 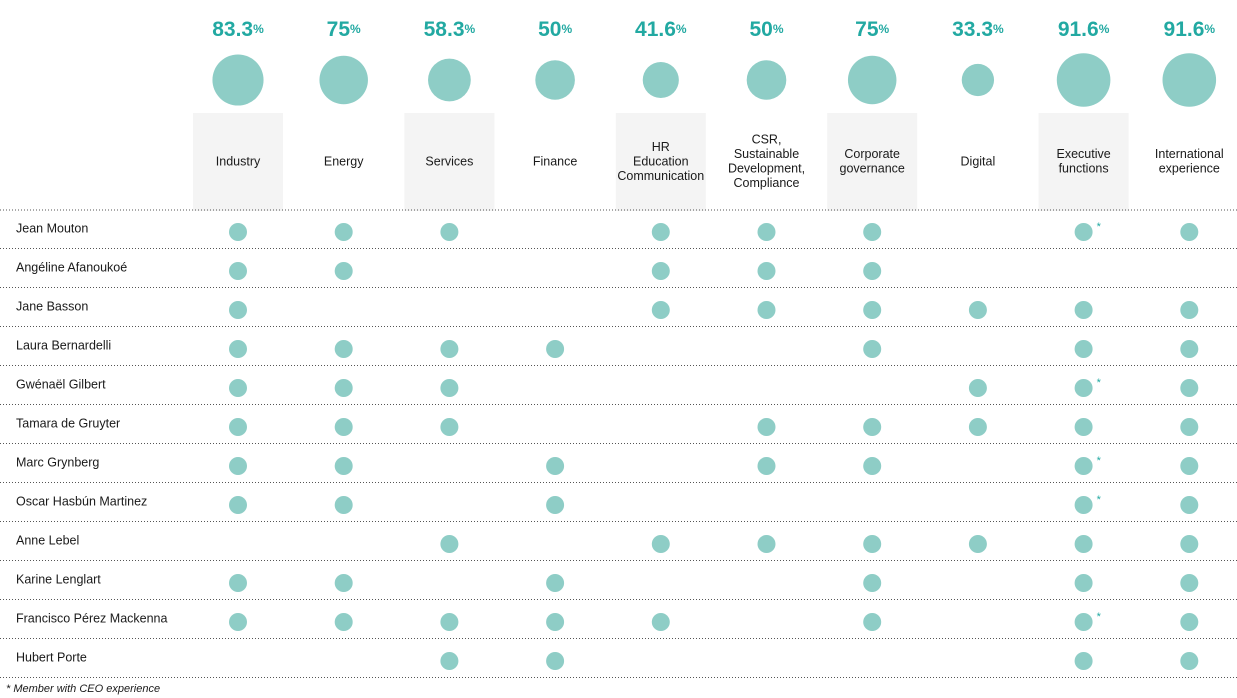 I want to click on column-label: Compliance, so click(x=766, y=183).